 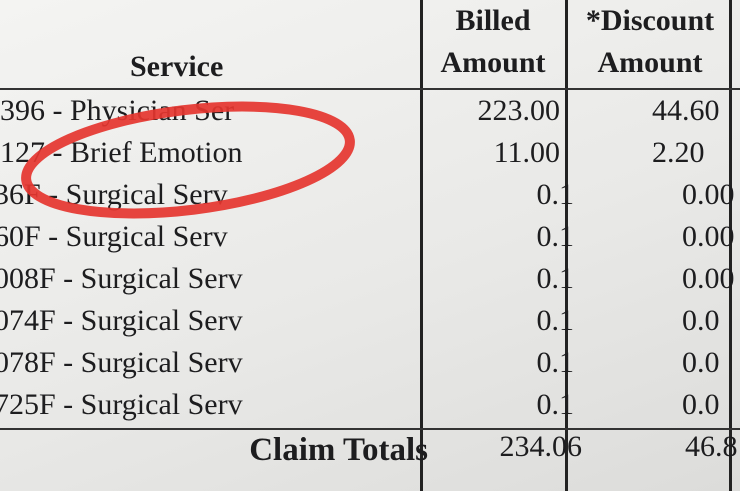 What do you see at coordinates (526, 152) in the screenshot?
I see `billed-cell: 11.00` at bounding box center [526, 152].